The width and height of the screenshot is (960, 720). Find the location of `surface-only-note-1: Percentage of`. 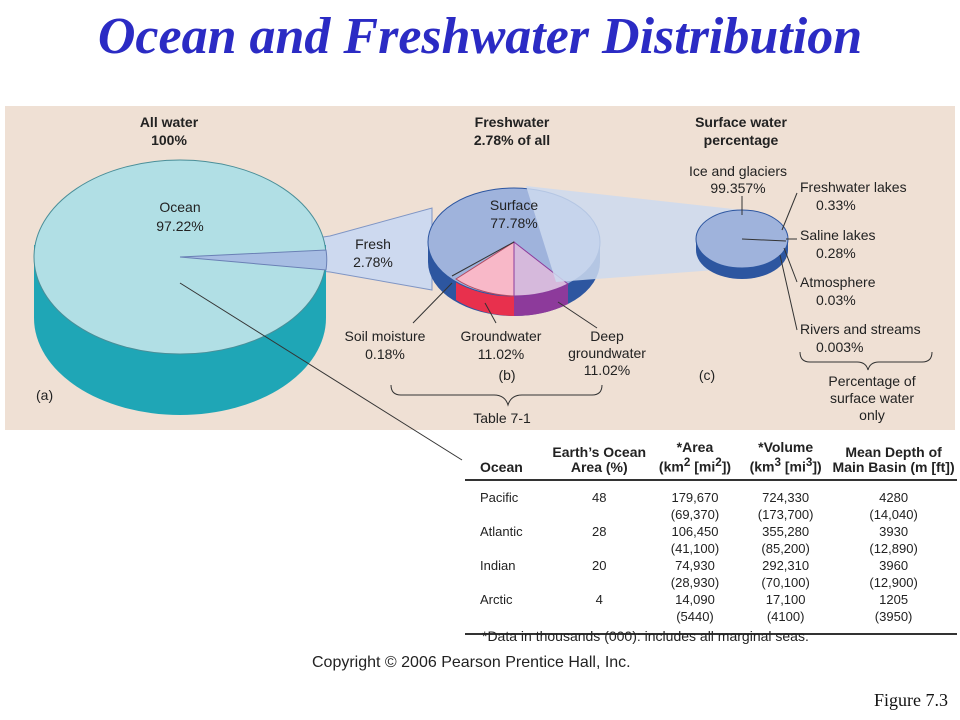

surface-only-note-1: Percentage of is located at coordinates (871, 381).